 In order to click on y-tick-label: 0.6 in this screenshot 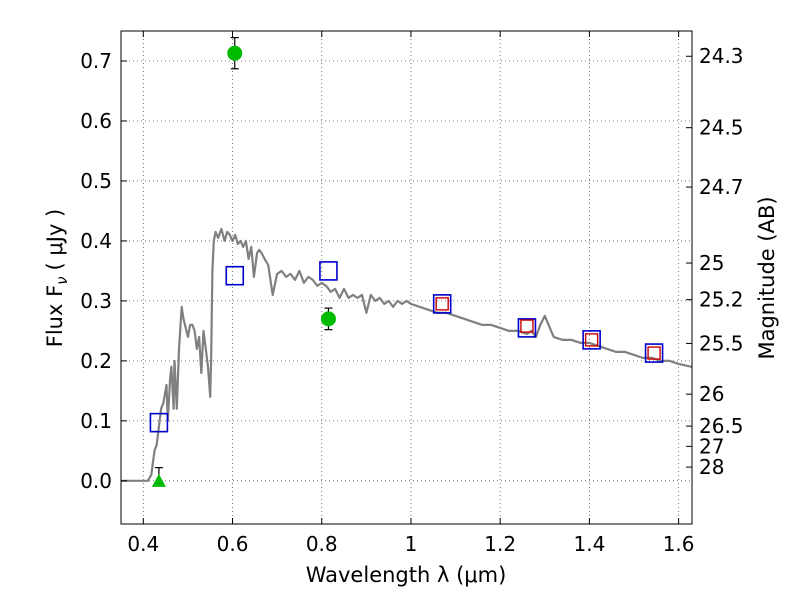, I will do `click(96, 121)`.